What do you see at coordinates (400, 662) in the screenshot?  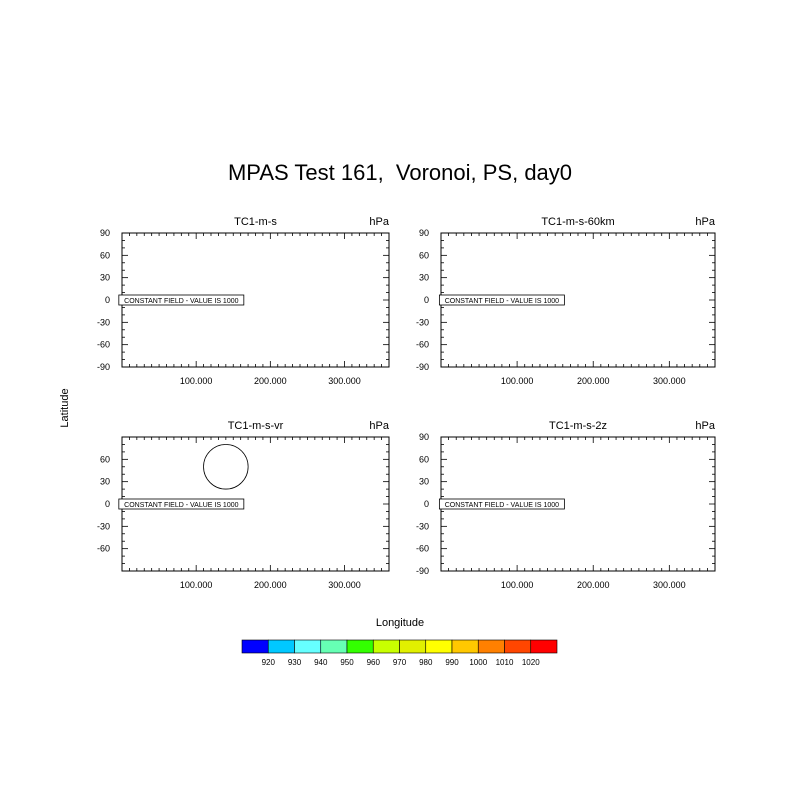 I see `colorbar-label: 970` at bounding box center [400, 662].